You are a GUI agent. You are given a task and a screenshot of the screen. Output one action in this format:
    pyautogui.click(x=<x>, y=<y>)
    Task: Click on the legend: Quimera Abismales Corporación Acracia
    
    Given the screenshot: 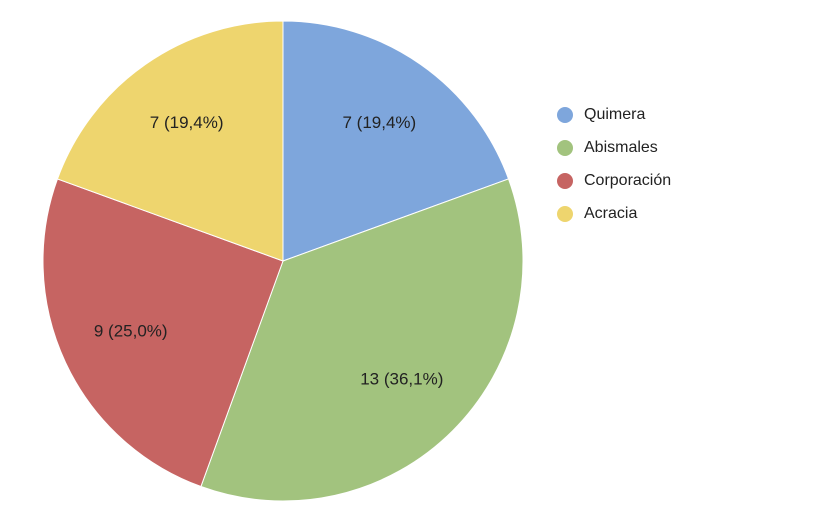 What is the action you would take?
    pyautogui.click(x=614, y=164)
    